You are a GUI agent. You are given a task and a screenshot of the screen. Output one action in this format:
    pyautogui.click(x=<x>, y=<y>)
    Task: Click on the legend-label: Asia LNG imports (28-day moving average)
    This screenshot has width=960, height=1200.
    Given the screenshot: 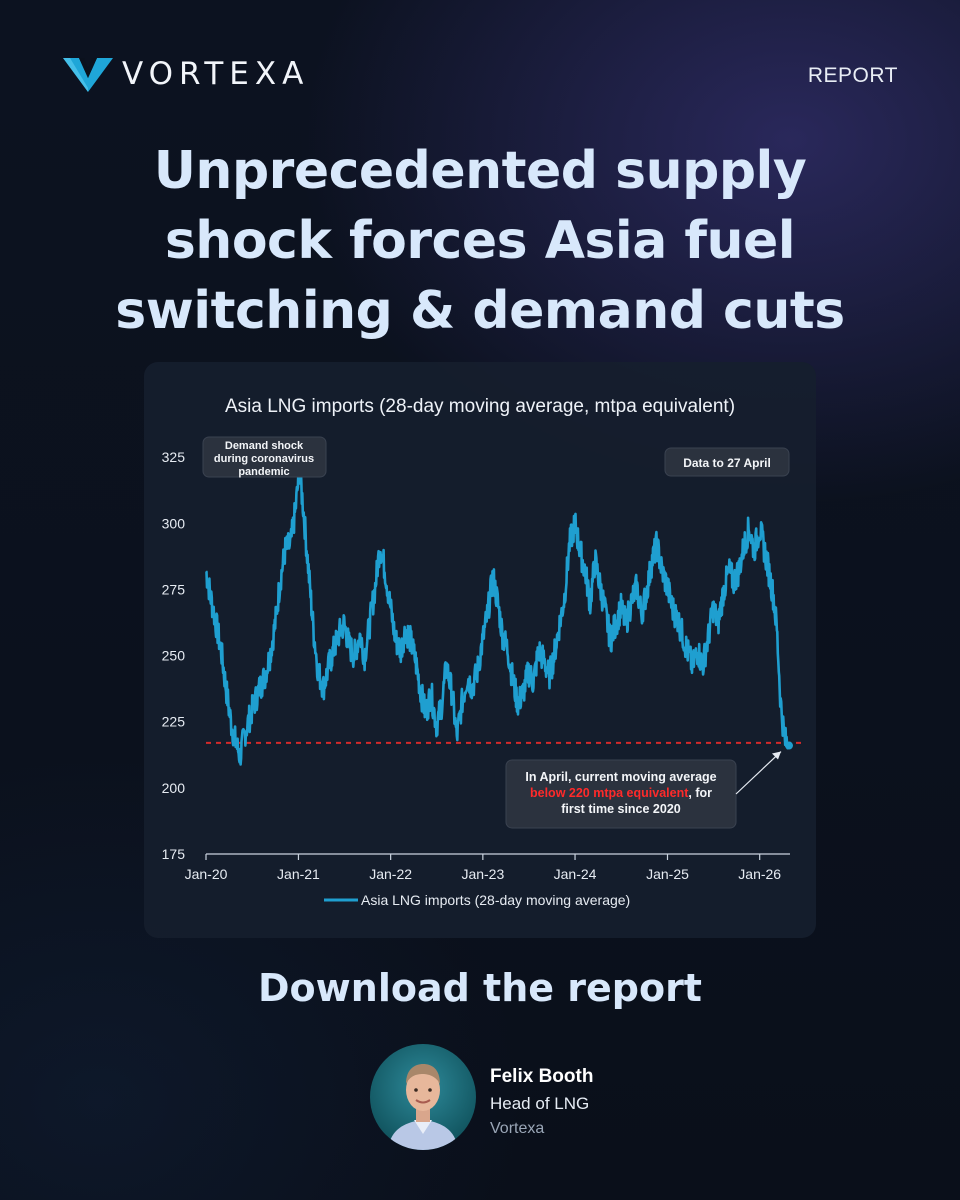 What is the action you would take?
    pyautogui.click(x=495, y=900)
    